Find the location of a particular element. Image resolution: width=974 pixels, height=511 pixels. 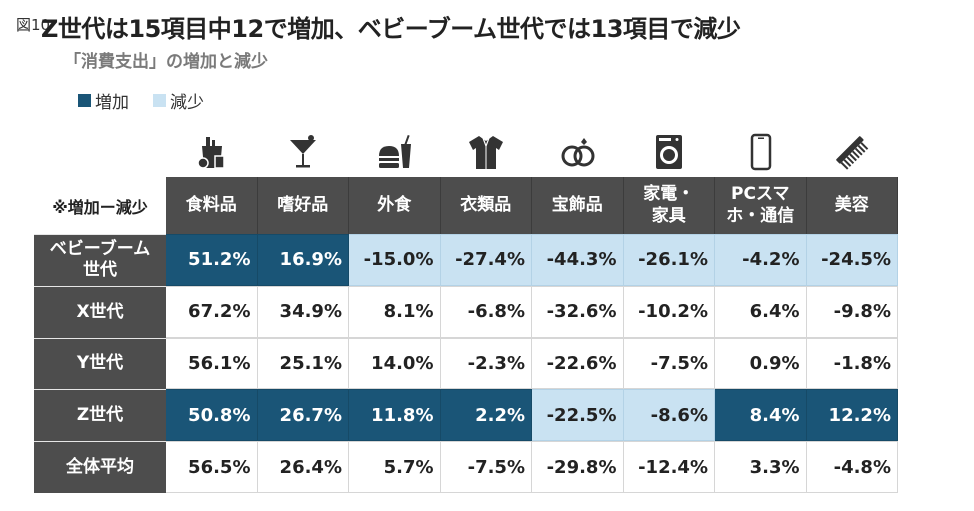

column-header: 宝飾品 is located at coordinates (578, 205).